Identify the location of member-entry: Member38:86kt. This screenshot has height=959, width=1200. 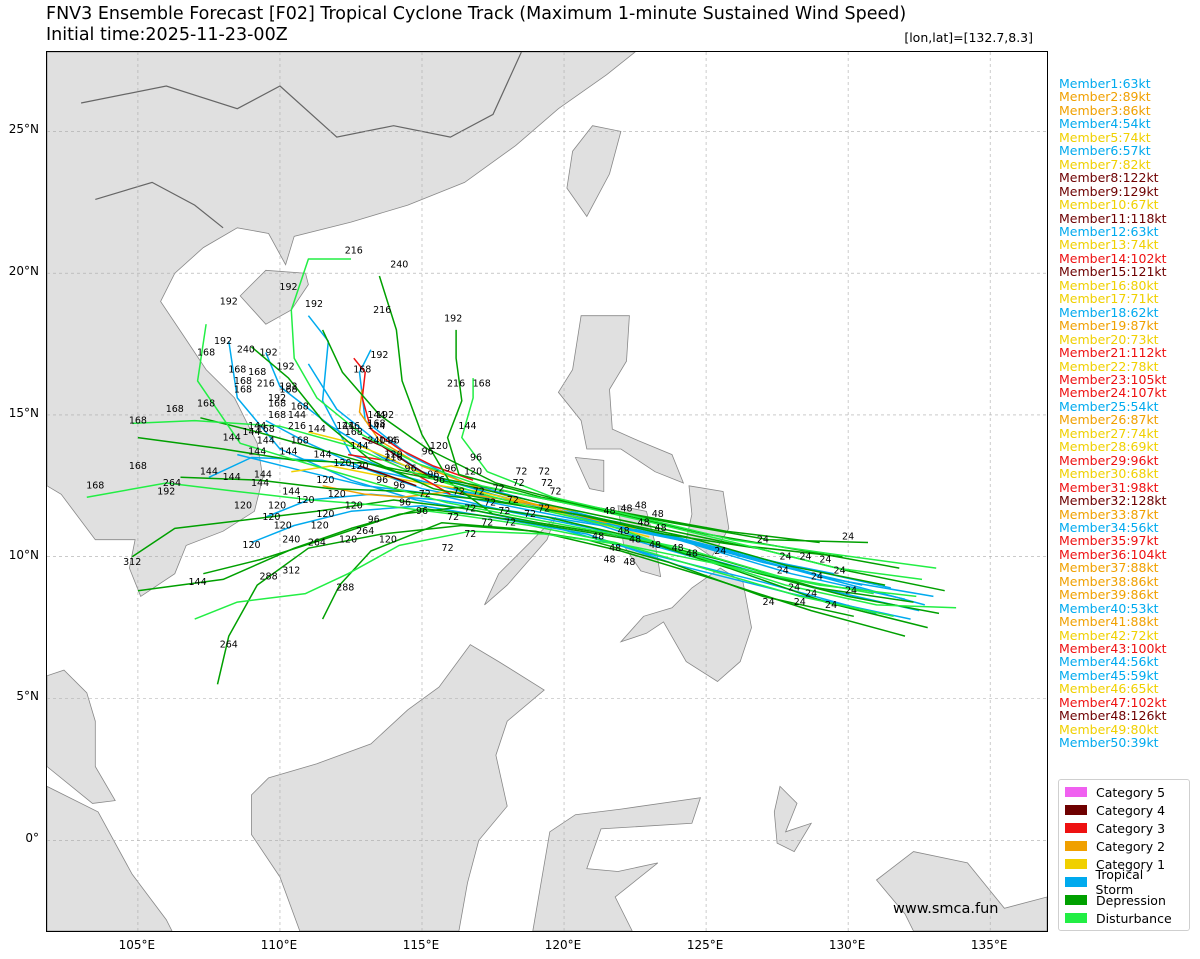
(1109, 581).